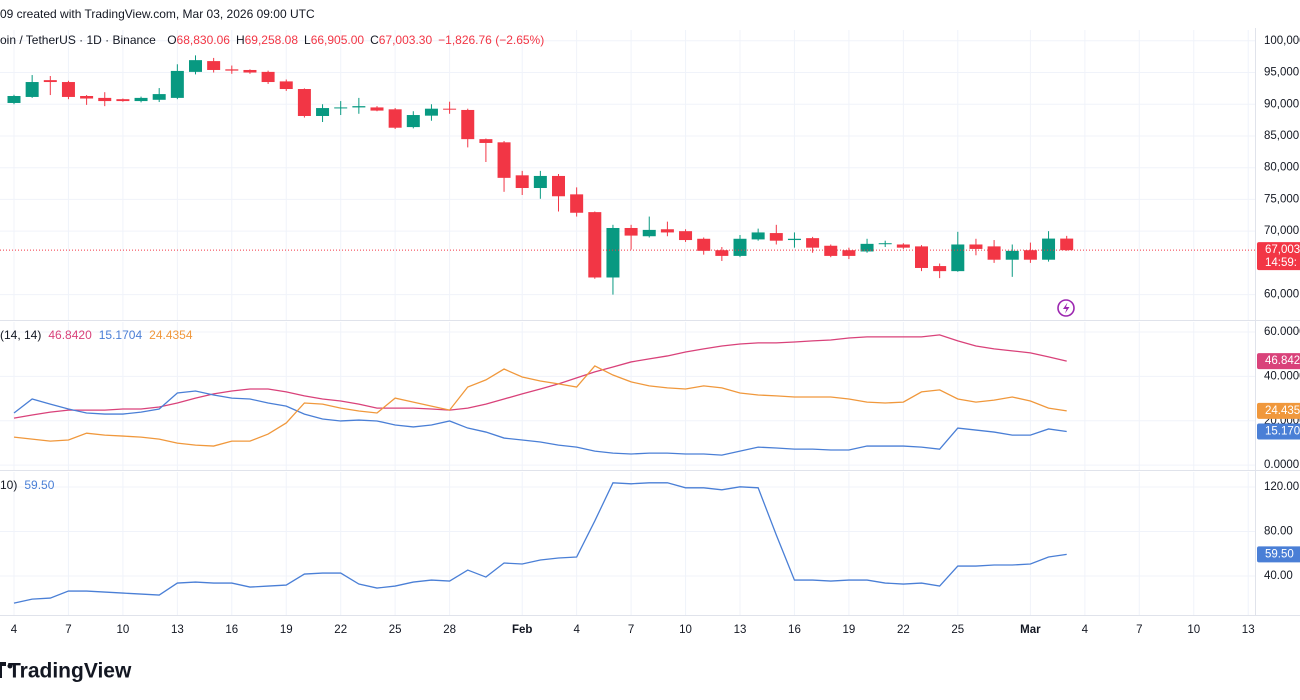 This screenshot has width=1300, height=700. I want to click on symbol: oin / TetherUS · 1D · Binance, so click(78, 40).